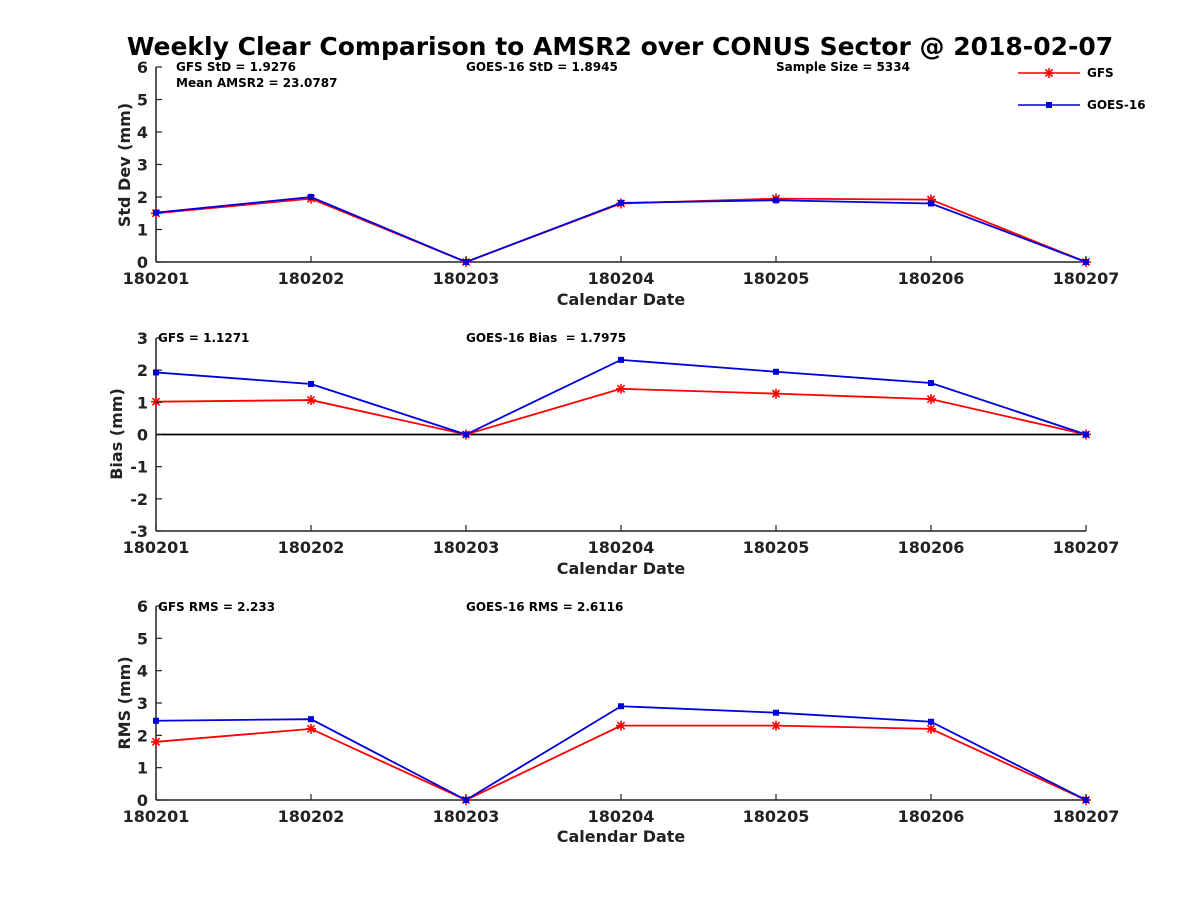  What do you see at coordinates (124, 165) in the screenshot?
I see `stddev-y-axis-label: Std Dev (mm)` at bounding box center [124, 165].